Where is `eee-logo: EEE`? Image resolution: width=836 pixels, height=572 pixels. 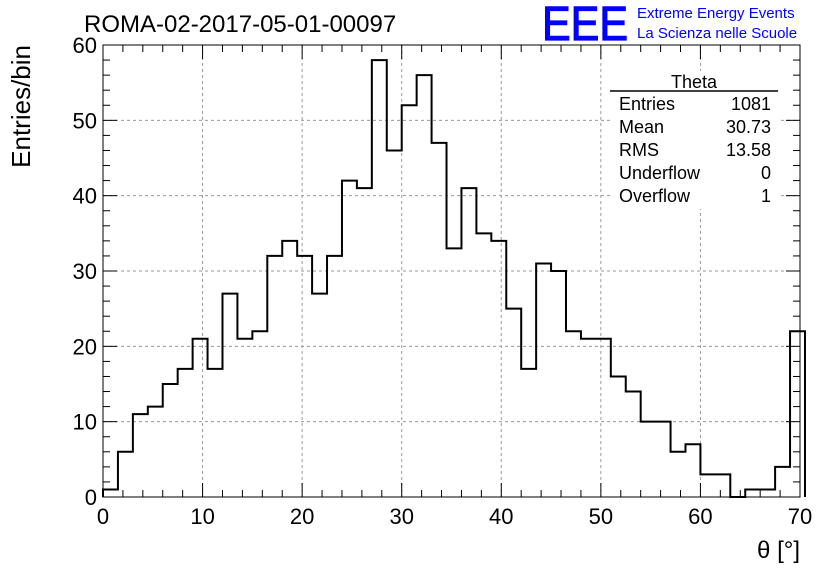
eee-logo: EEE is located at coordinates (585, 25).